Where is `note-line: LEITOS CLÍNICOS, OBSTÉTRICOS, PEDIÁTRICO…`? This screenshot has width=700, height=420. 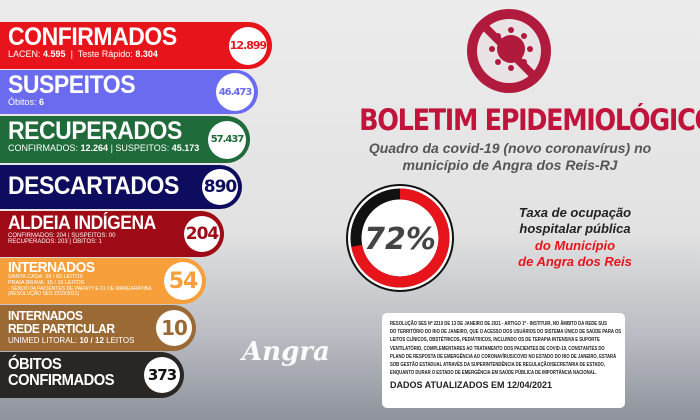 note-line: LEITOS CLÍNICOS, OBSTÉTRICOS, PEDIÁTRICO… is located at coordinates (495, 340).